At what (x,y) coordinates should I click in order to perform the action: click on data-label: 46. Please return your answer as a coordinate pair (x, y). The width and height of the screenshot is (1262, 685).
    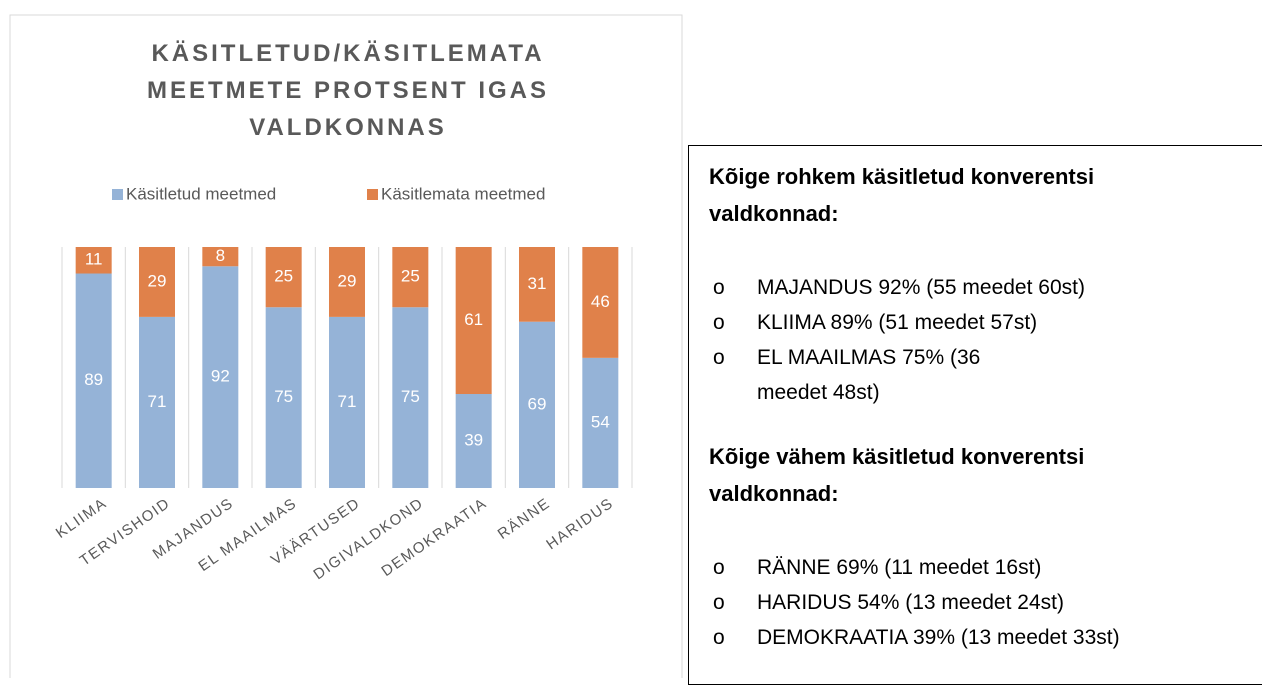
    Looking at the image, I should click on (600, 301).